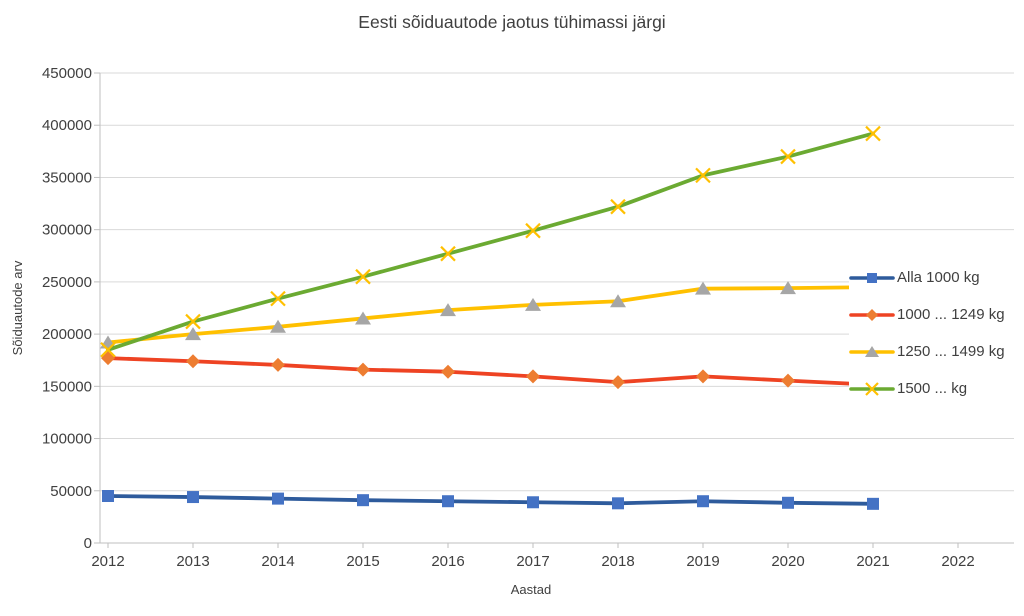 This screenshot has height=616, width=1024. Describe the element at coordinates (531, 589) in the screenshot. I see `x-axis-title: Aastad` at that location.